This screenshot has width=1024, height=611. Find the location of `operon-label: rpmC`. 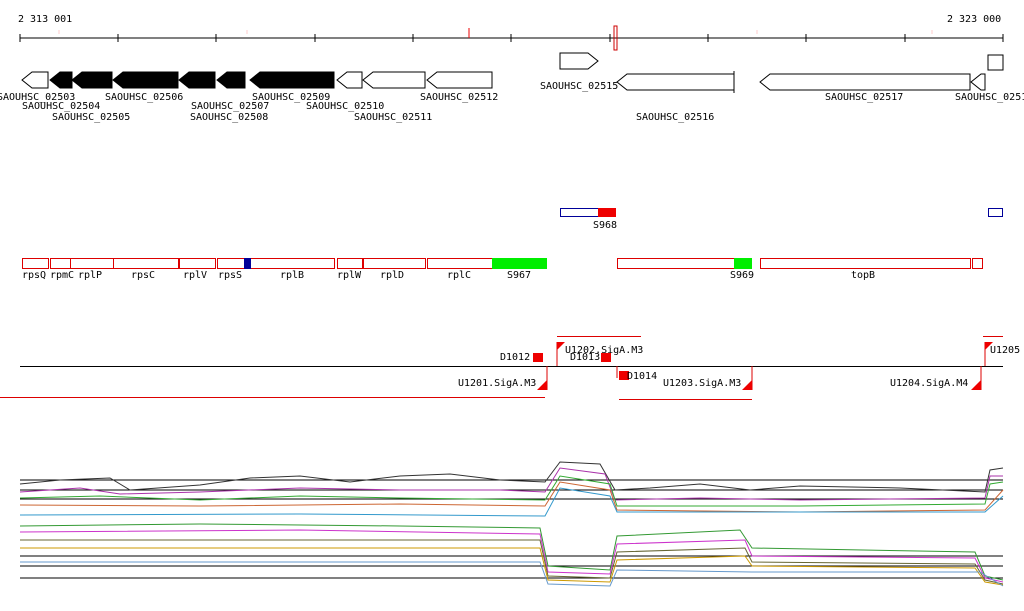

operon-label: rpmC is located at coordinates (62, 275).